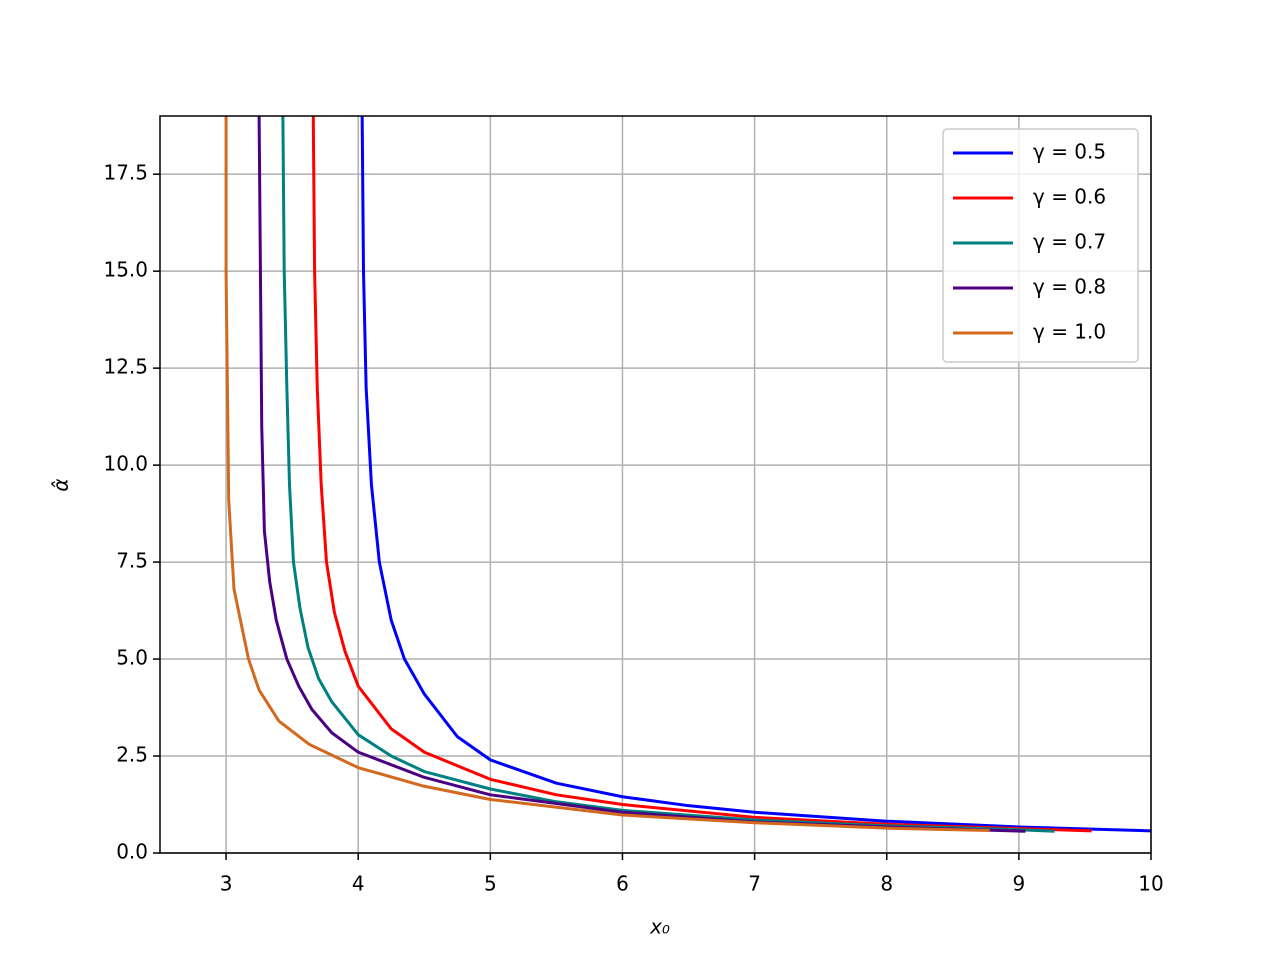 The height and width of the screenshot is (964, 1280). What do you see at coordinates (125, 270) in the screenshot?
I see `y-tick-label: 15.0` at bounding box center [125, 270].